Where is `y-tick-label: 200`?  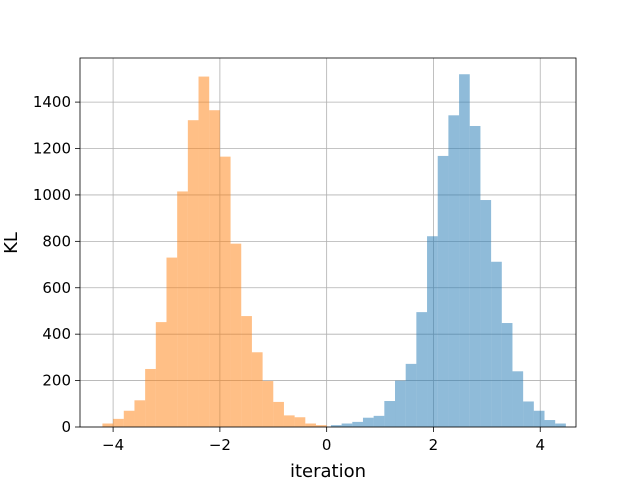 y-tick-label: 200 is located at coordinates (56, 381).